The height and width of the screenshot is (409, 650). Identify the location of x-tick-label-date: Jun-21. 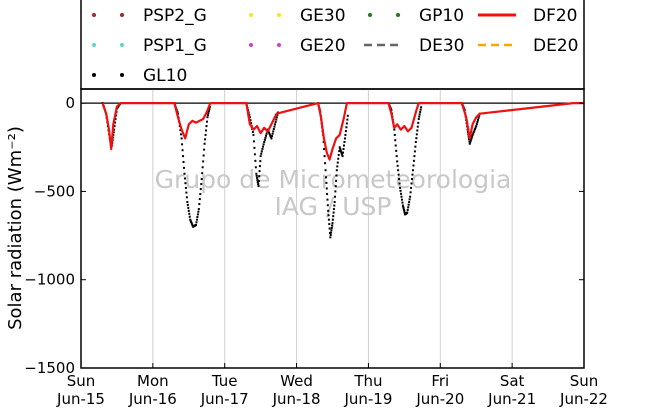
(511, 399).